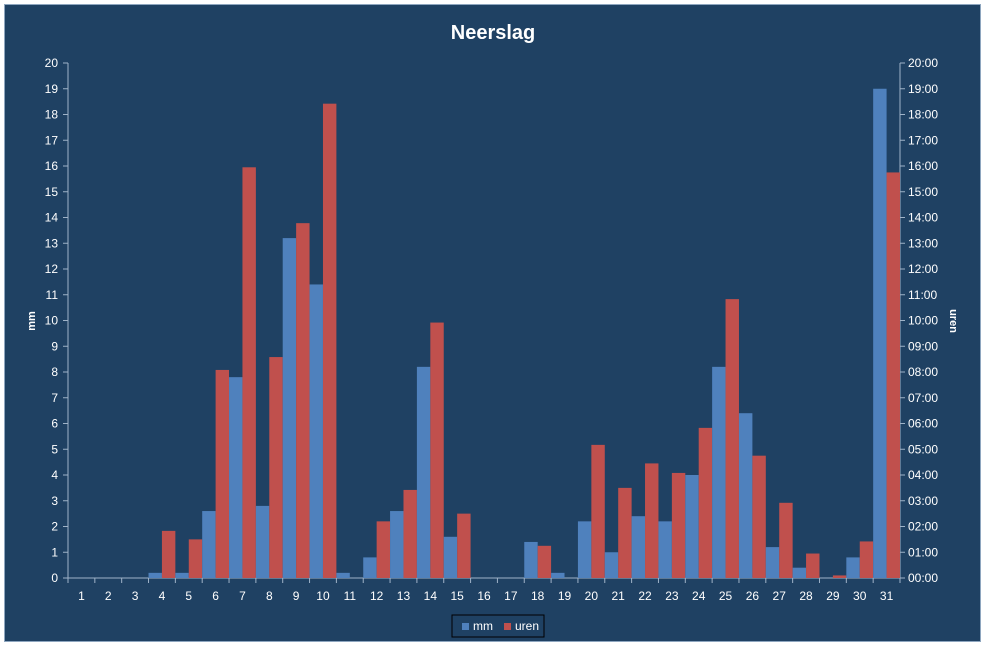 The image size is (987, 648). Describe the element at coordinates (923, 269) in the screenshot. I see `right-tick-label: 12:00` at that location.